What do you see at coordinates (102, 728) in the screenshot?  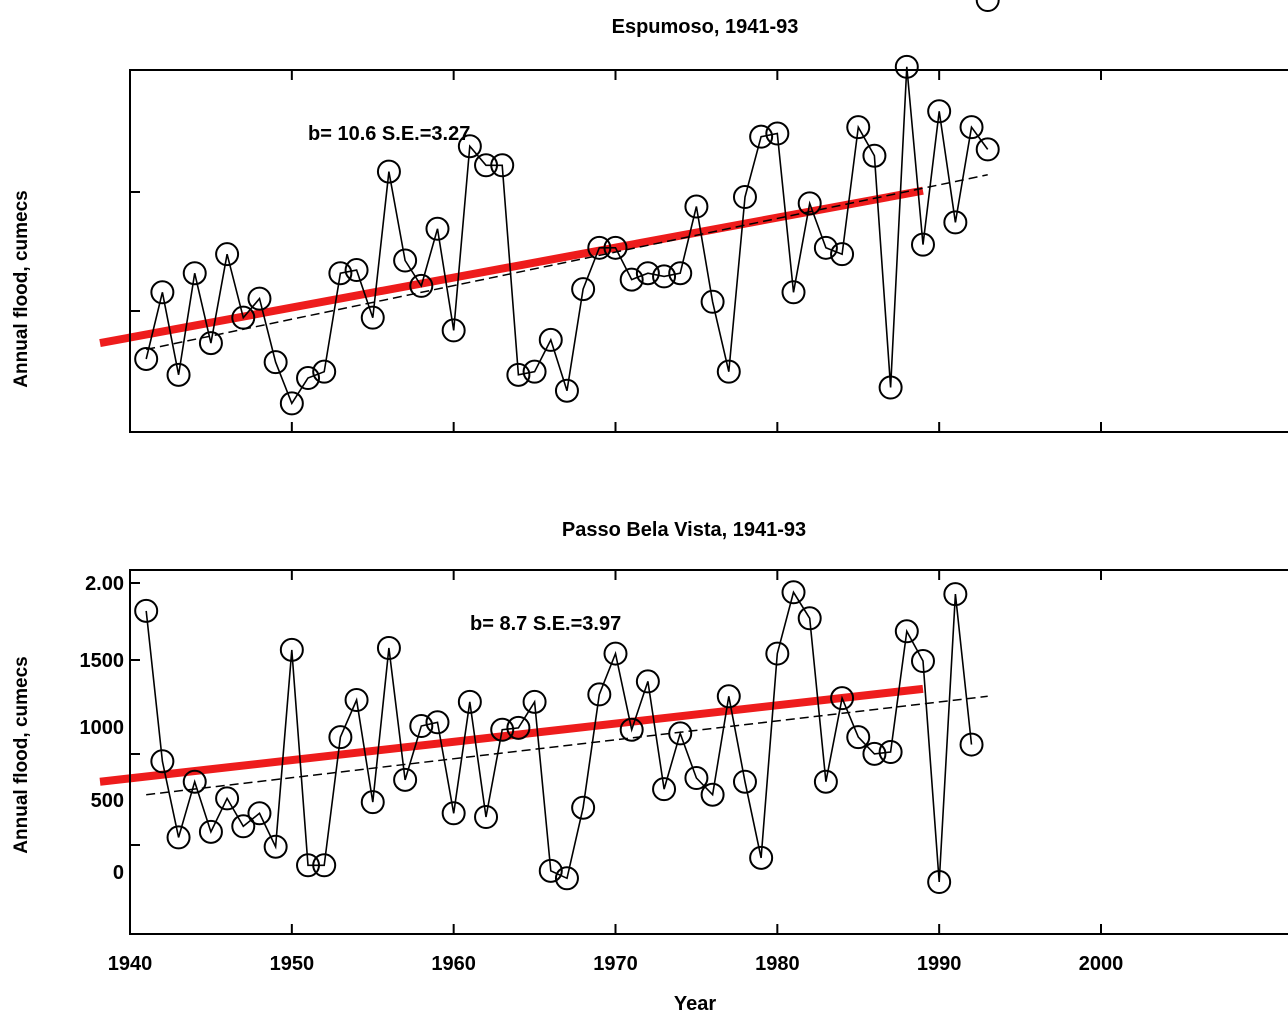 I see `y-tick-label: 1000` at bounding box center [102, 728].